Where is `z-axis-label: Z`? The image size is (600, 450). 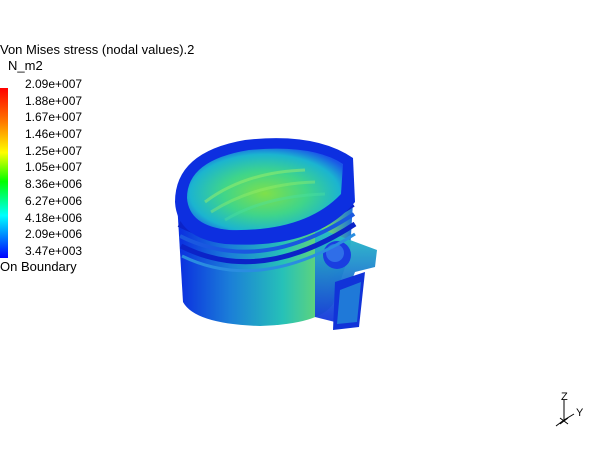
z-axis-label: Z is located at coordinates (564, 397).